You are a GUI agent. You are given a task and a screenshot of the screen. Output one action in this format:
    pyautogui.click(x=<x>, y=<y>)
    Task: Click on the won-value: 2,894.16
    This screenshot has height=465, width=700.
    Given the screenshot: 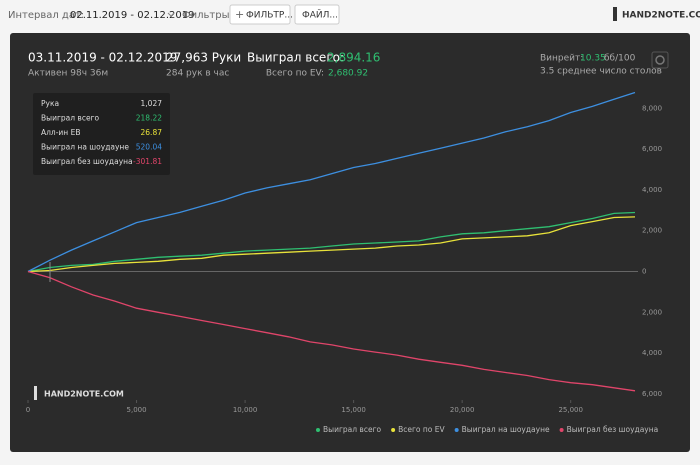 What is the action you would take?
    pyautogui.click(x=353, y=58)
    